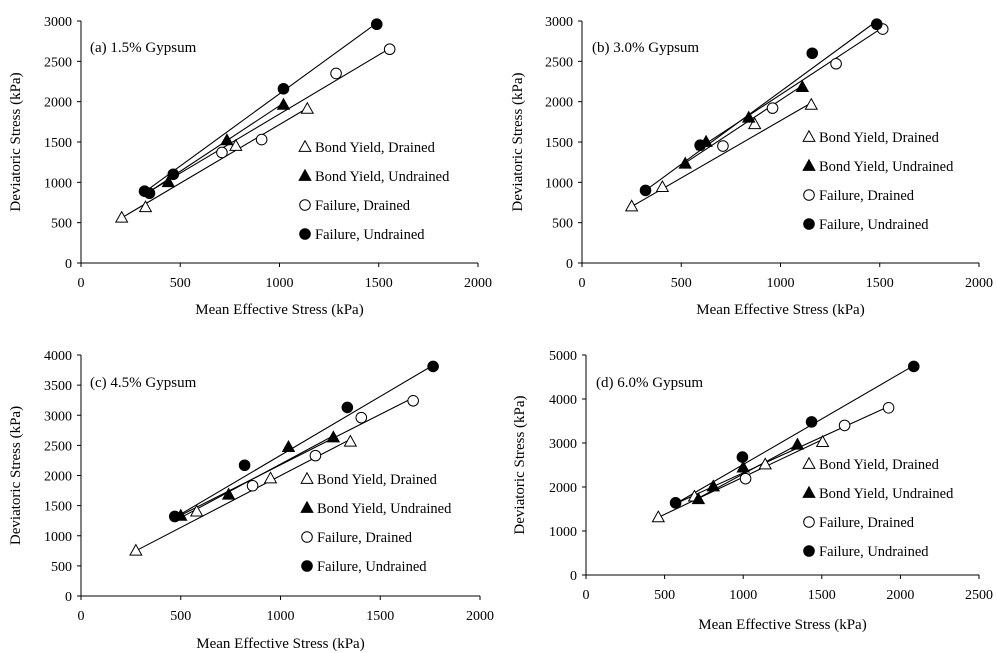 The width and height of the screenshot is (997, 653). Describe the element at coordinates (822, 595) in the screenshot. I see `x-tick-label: 1500` at that location.